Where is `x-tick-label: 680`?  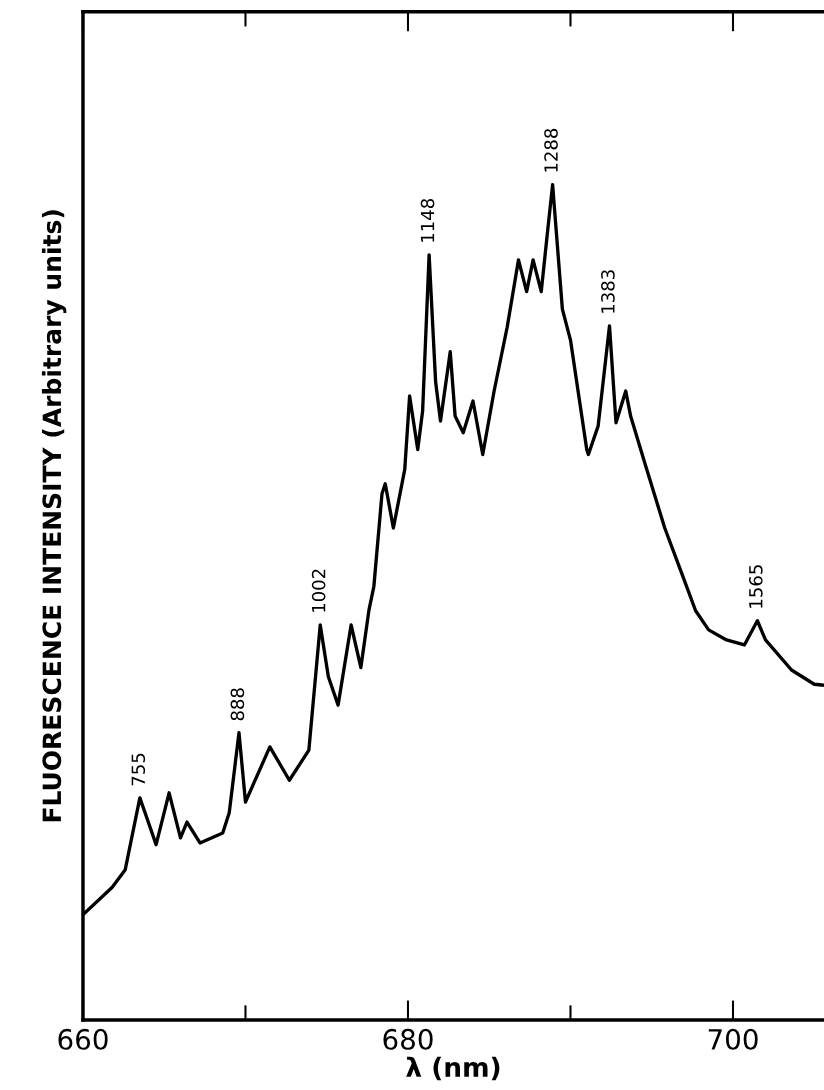 x-tick-label: 680 is located at coordinates (408, 1039).